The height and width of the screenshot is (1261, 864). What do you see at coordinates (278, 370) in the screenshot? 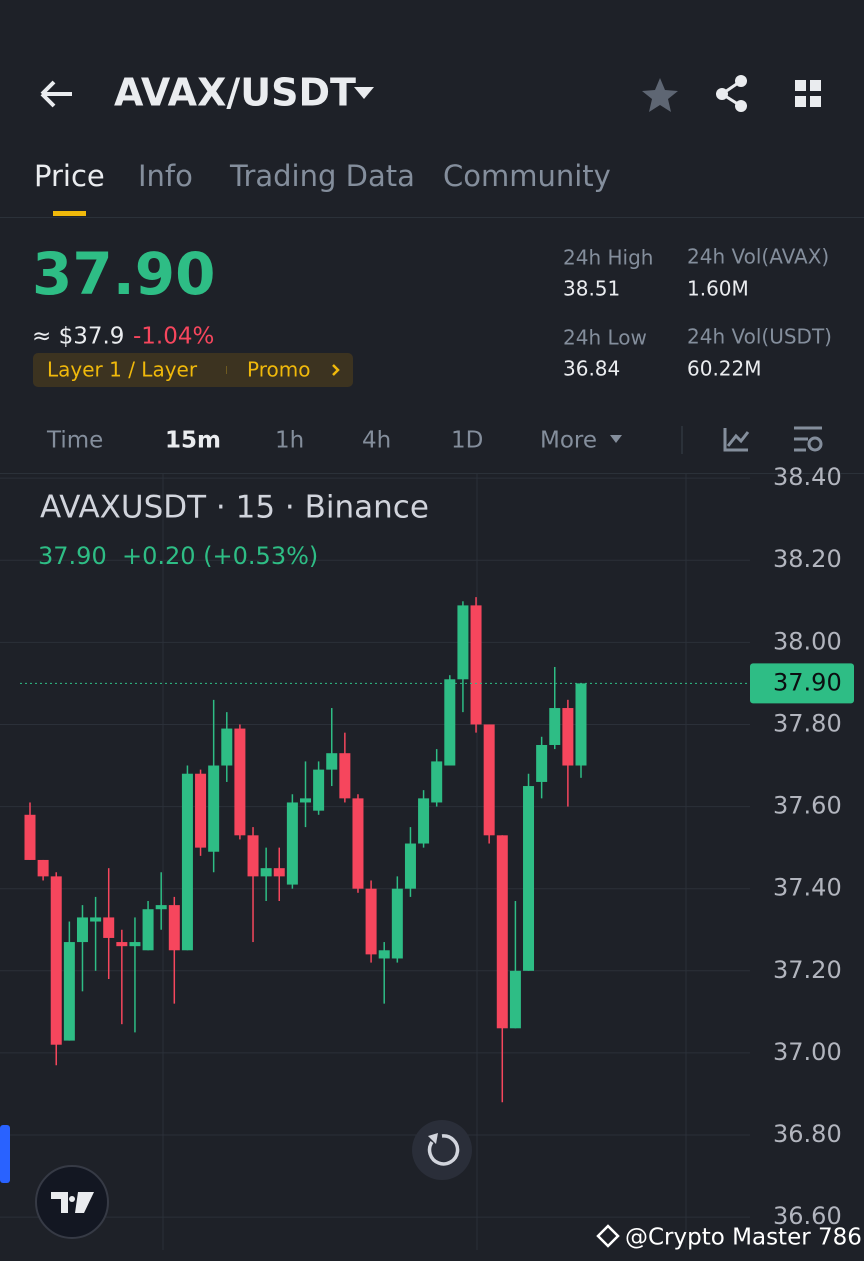
I see `promo: Promo` at bounding box center [278, 370].